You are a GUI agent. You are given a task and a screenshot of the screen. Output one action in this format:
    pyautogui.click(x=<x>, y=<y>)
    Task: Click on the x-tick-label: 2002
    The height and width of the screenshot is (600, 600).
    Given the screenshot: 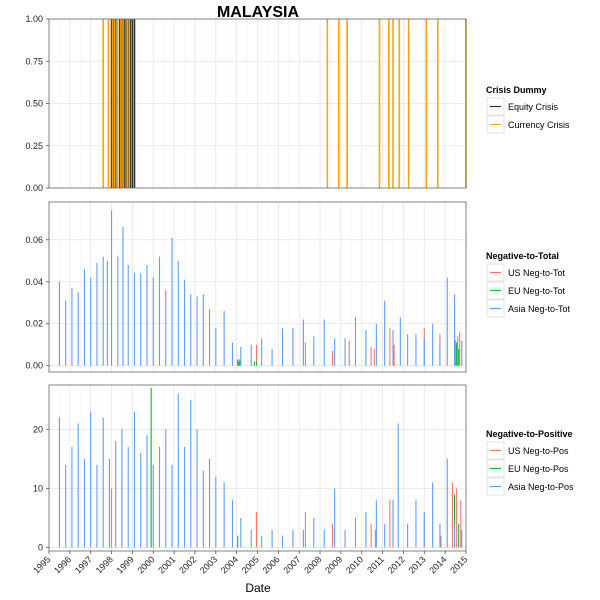 What is the action you would take?
    pyautogui.click(x=187, y=564)
    